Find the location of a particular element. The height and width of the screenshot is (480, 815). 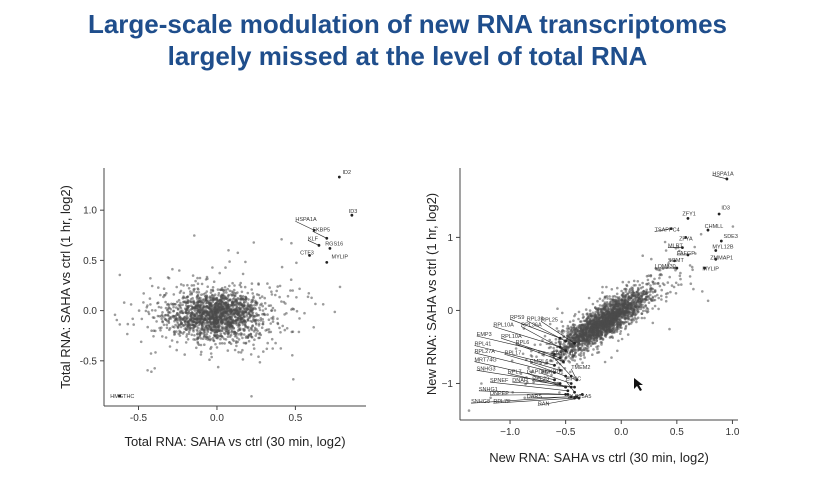

gene-label: ZFYA is located at coordinates (686, 239).